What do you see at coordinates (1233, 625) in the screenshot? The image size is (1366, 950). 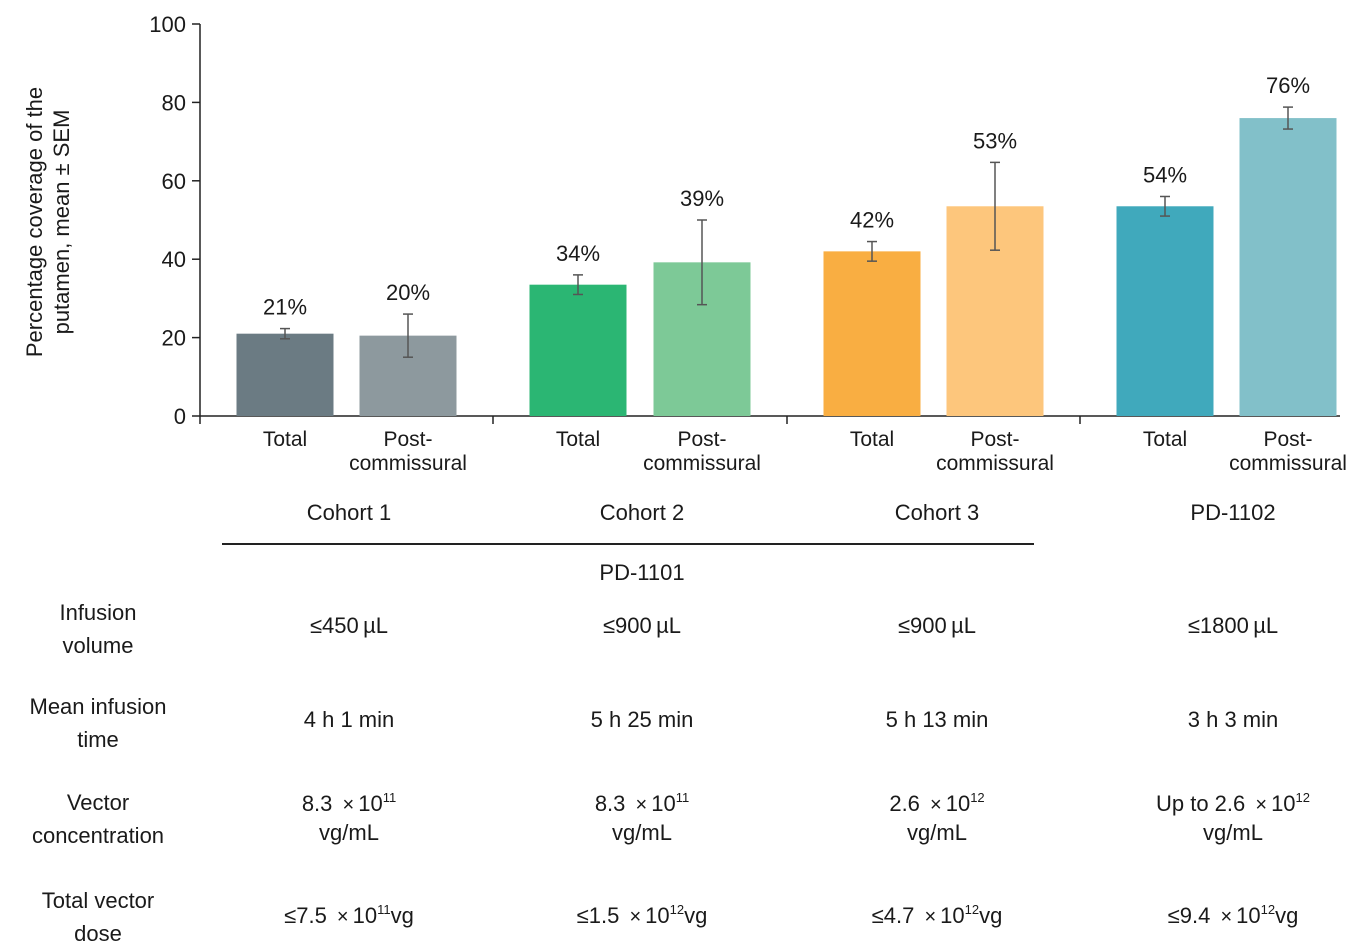 I see `table-cell: ≤1800 µL` at bounding box center [1233, 625].